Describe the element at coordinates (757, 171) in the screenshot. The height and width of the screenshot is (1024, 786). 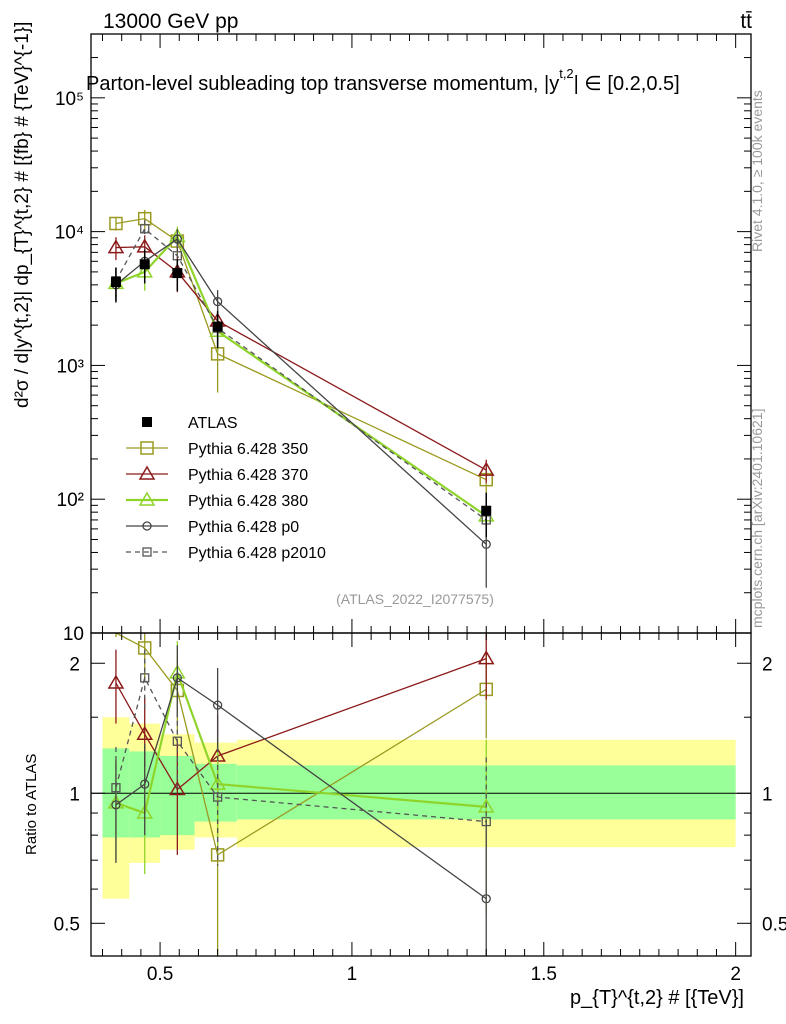
I see `rivet-version-label: Rivet 4.1.0, ≥ 100k events` at that location.